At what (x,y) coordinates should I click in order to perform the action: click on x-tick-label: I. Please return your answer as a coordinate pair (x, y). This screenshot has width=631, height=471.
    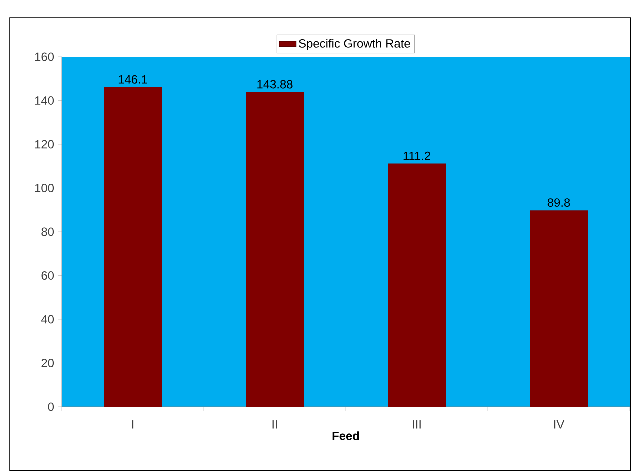
    Looking at the image, I should click on (133, 424).